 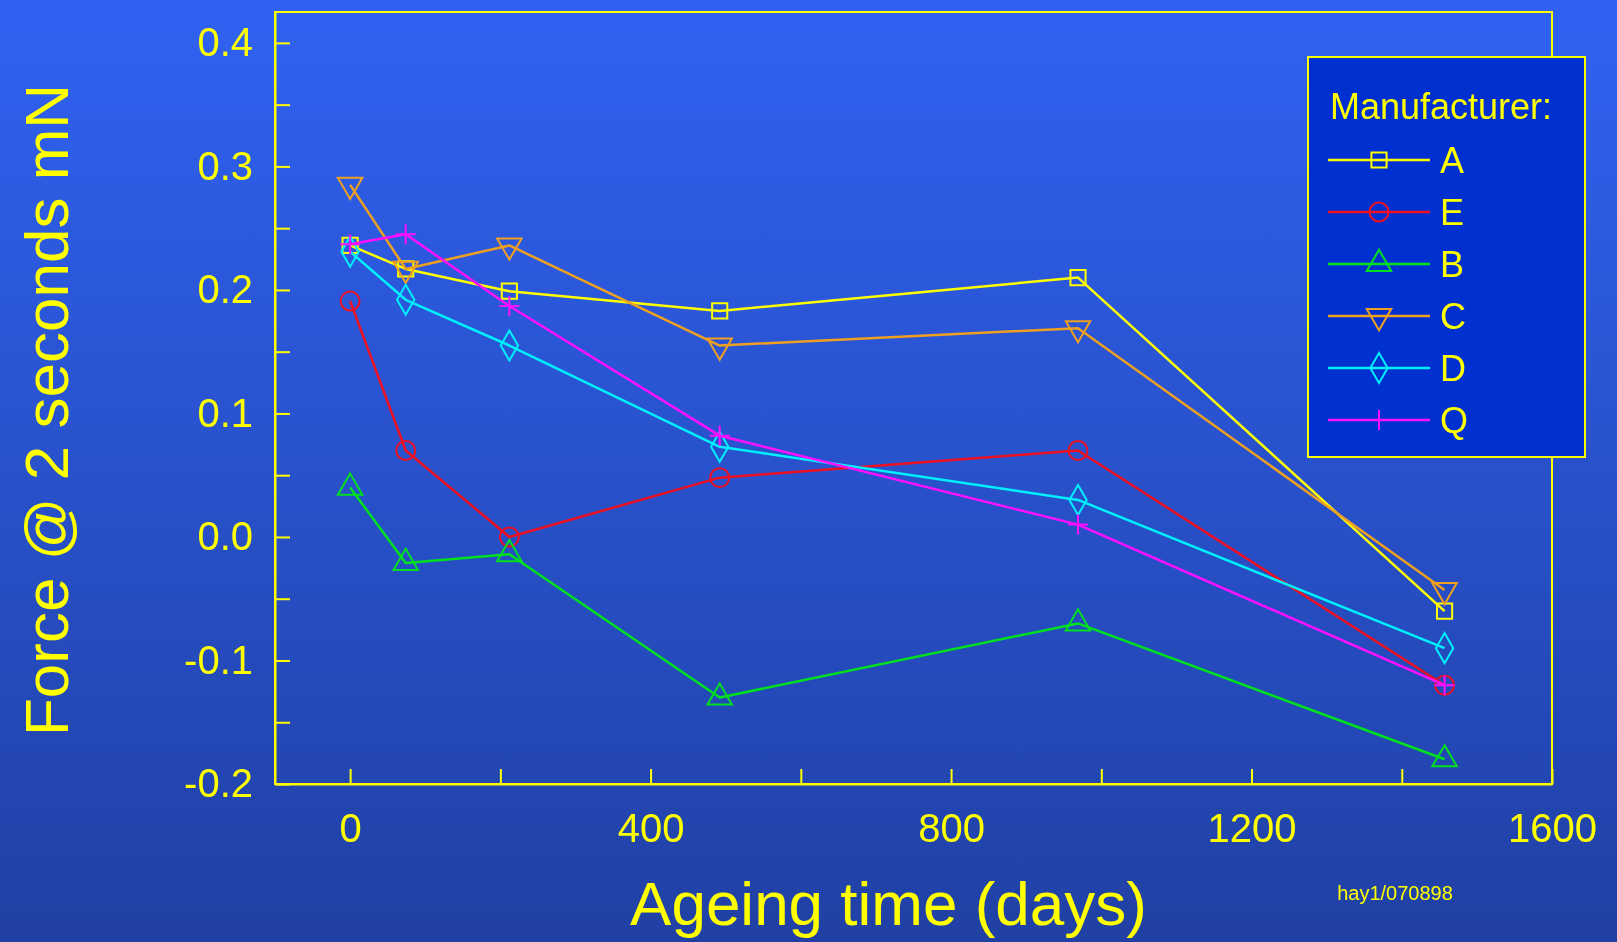 I want to click on y-tick-label: 0.4, so click(x=225, y=42).